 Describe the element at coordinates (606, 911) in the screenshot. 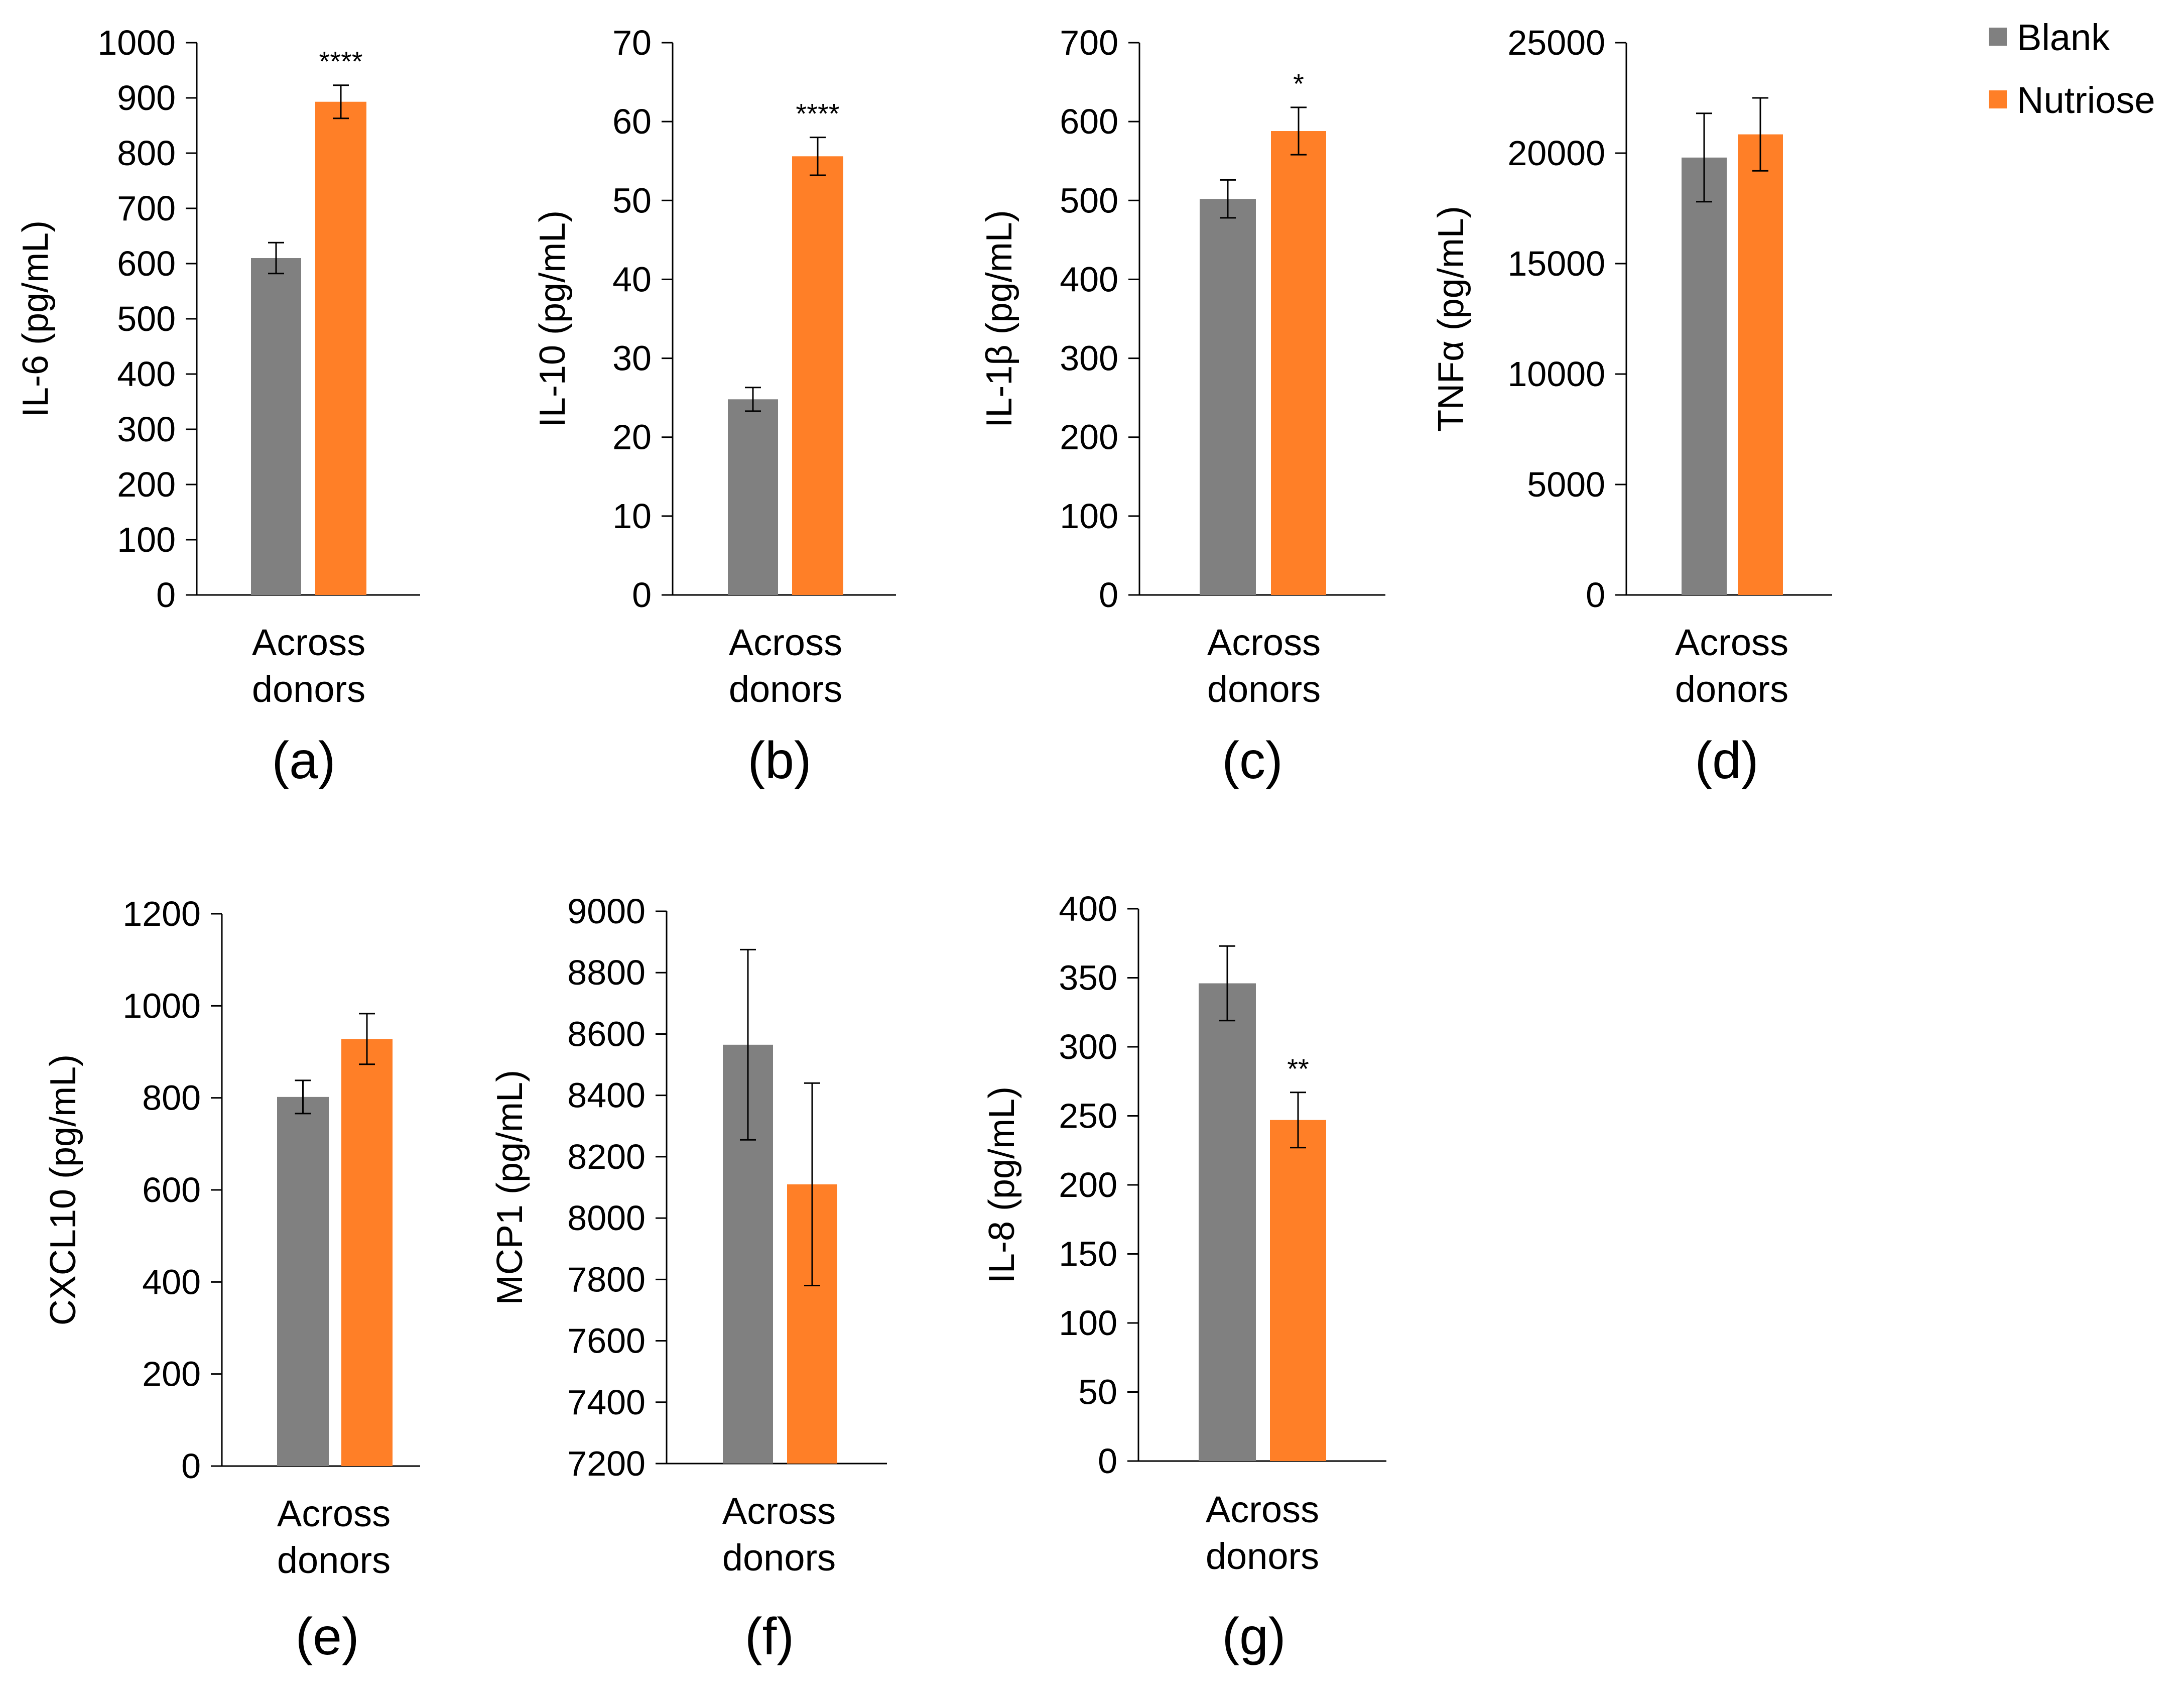

I see `y-tick-label: 9000` at that location.